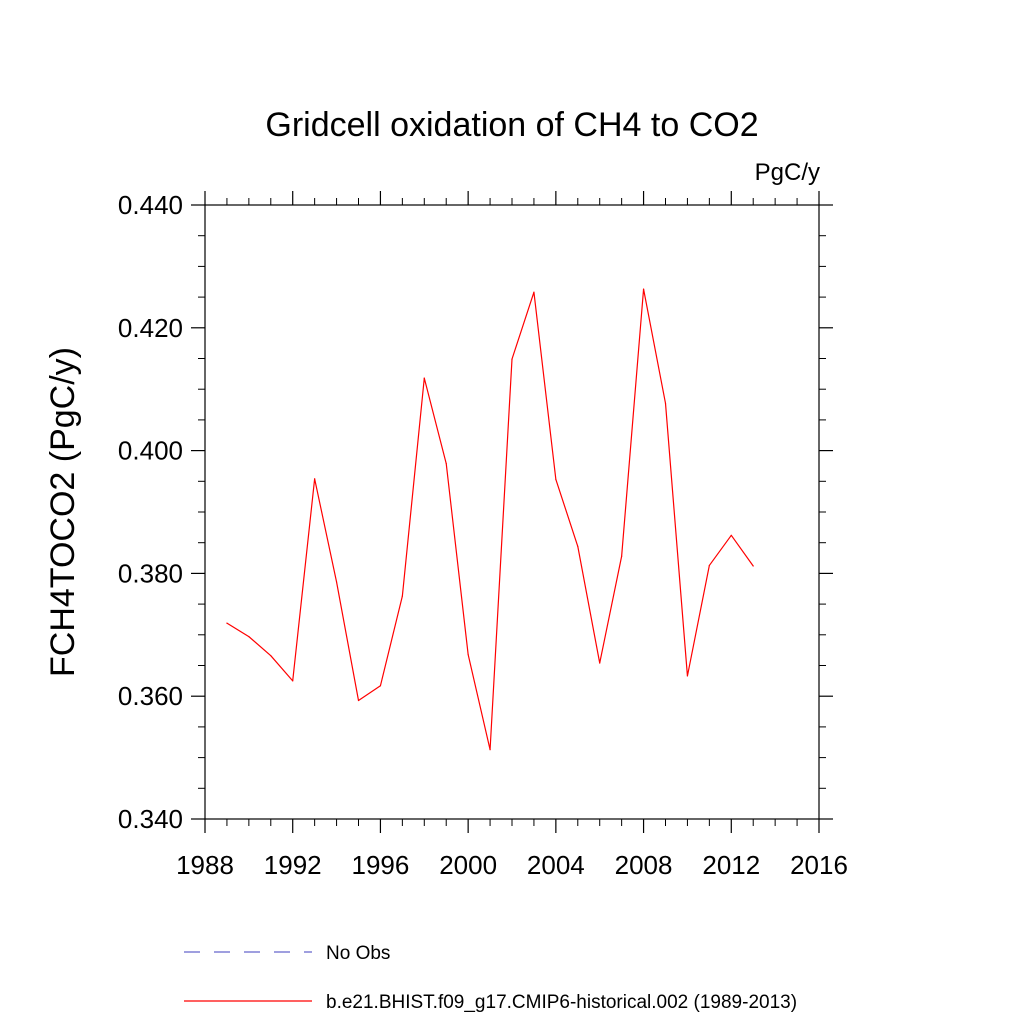 This screenshot has height=1024, width=1024. Describe the element at coordinates (150, 451) in the screenshot. I see `y-tick-label: 0.400` at that location.